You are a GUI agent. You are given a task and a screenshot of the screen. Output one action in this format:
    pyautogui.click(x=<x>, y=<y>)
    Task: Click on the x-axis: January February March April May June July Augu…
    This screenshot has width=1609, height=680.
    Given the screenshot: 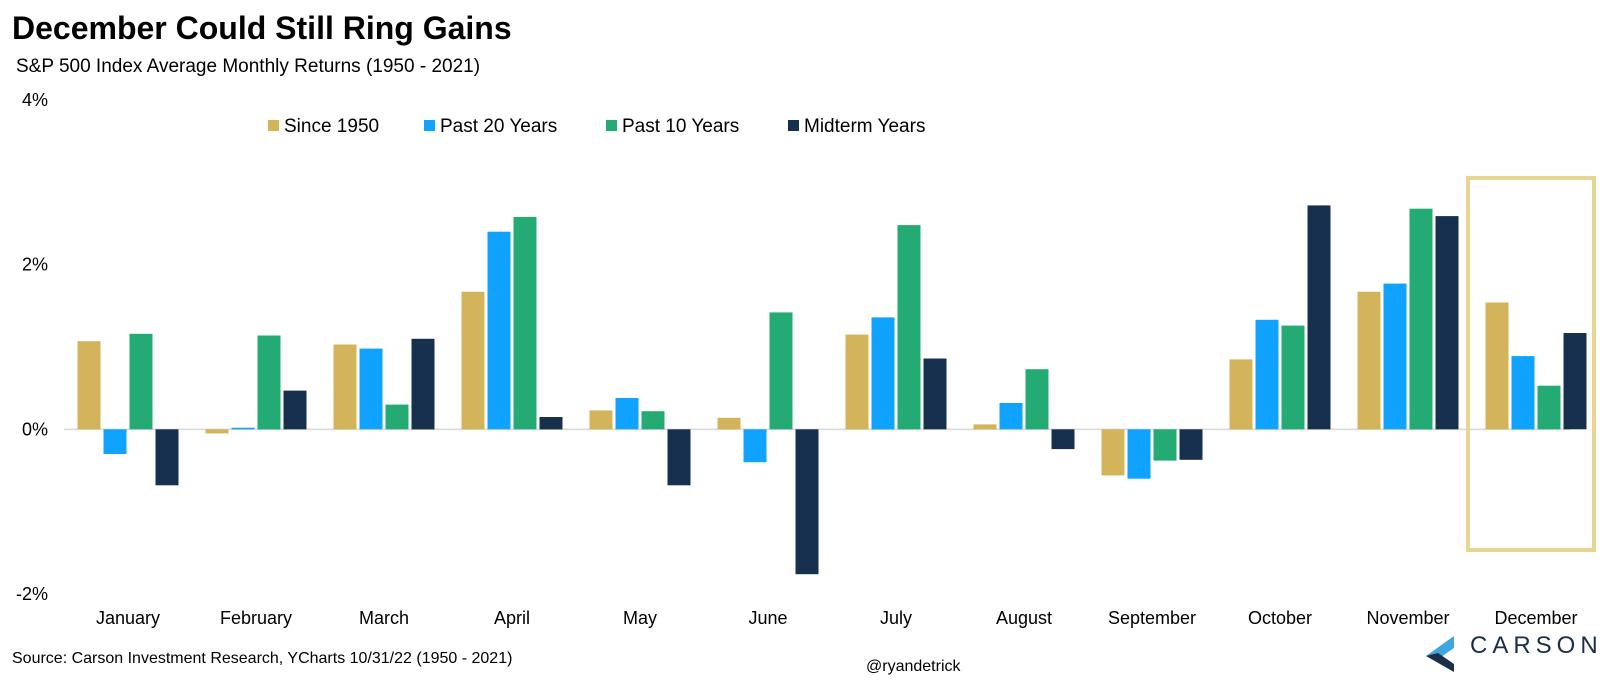 What is the action you would take?
    pyautogui.click(x=837, y=618)
    